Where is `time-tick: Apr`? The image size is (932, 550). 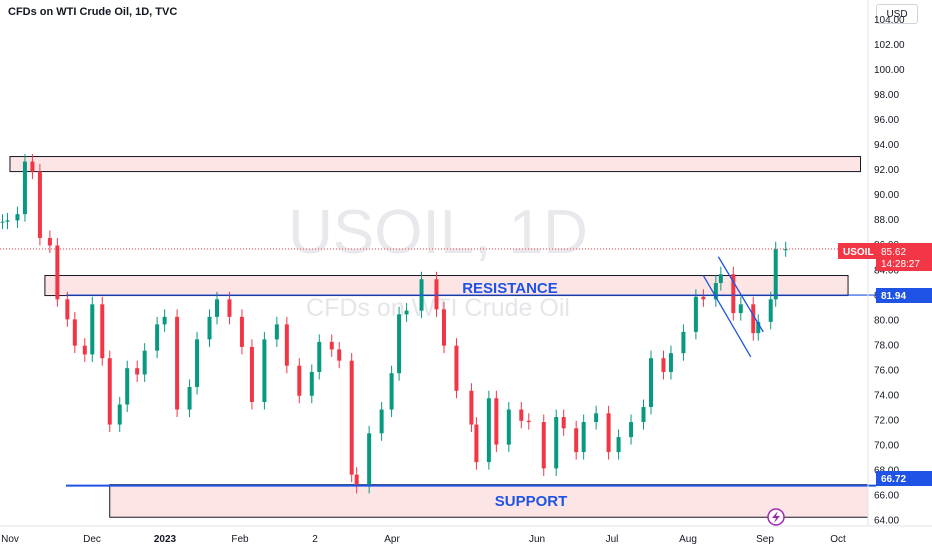 time-tick: Apr is located at coordinates (392, 539).